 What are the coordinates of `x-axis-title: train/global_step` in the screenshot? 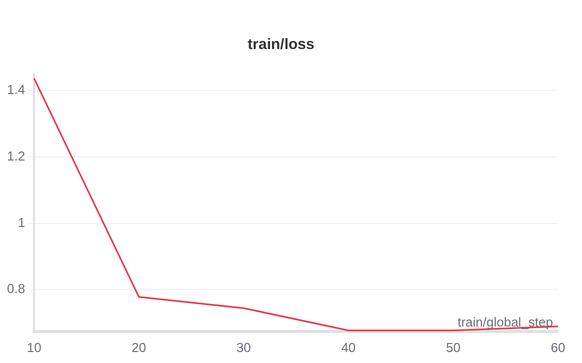 It's located at (505, 322).